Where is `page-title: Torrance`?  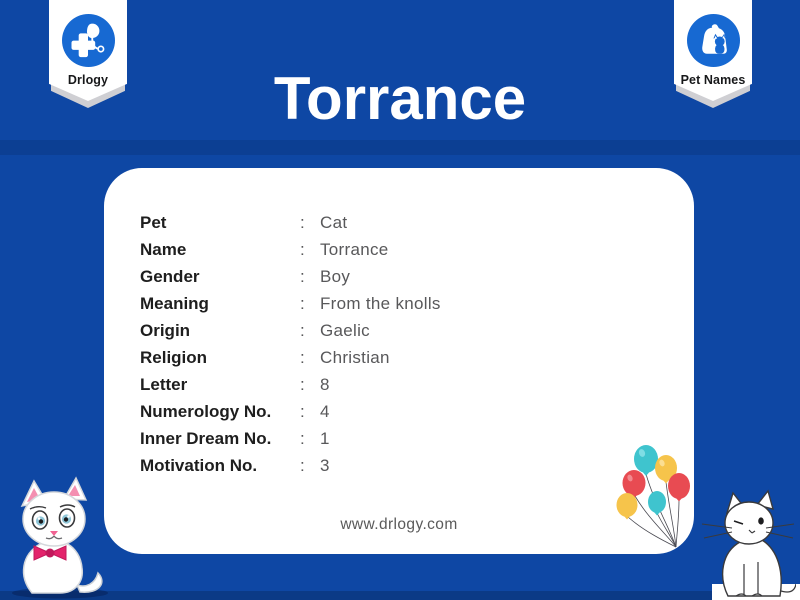
page-title: Torrance is located at coordinates (400, 98).